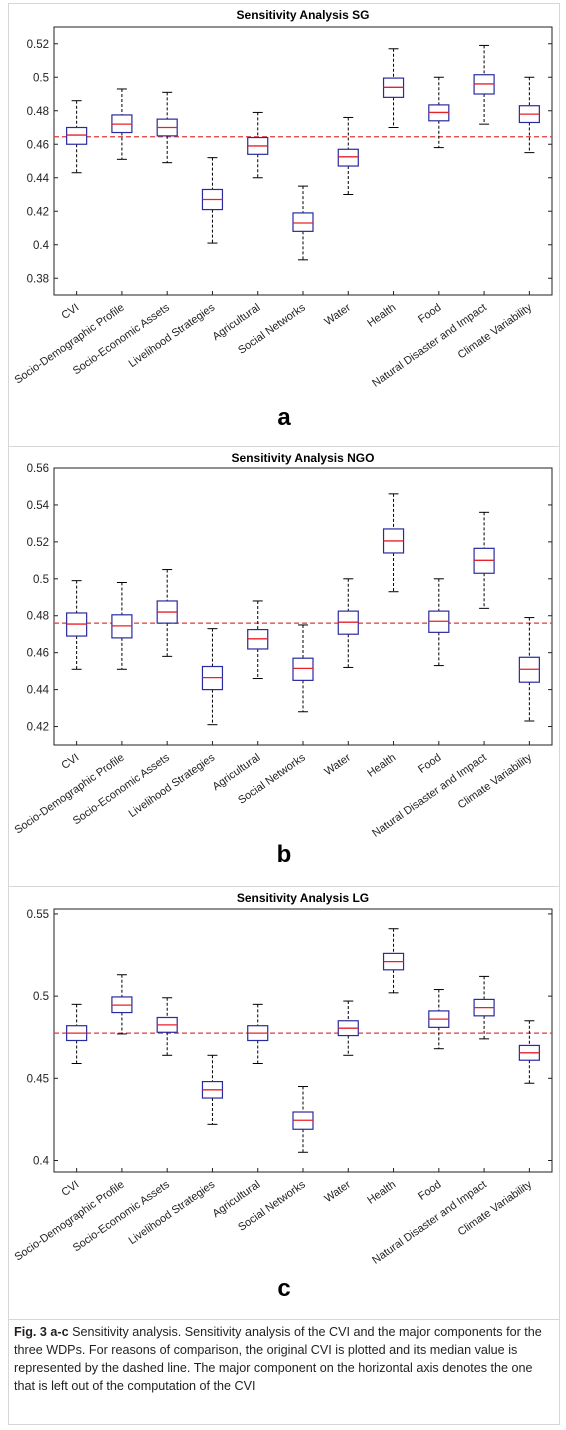 Image resolution: width=566 pixels, height=1430 pixels. I want to click on y-tick-label: 0.56, so click(38, 469).